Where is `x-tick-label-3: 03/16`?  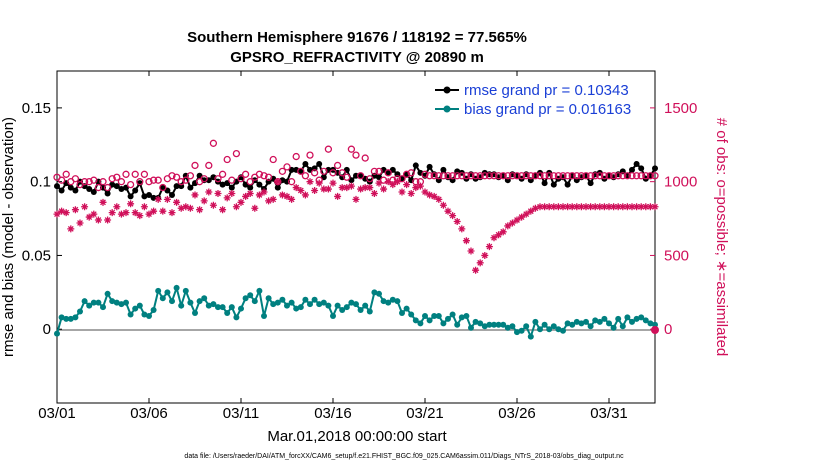 x-tick-label-3: 03/16 is located at coordinates (333, 413).